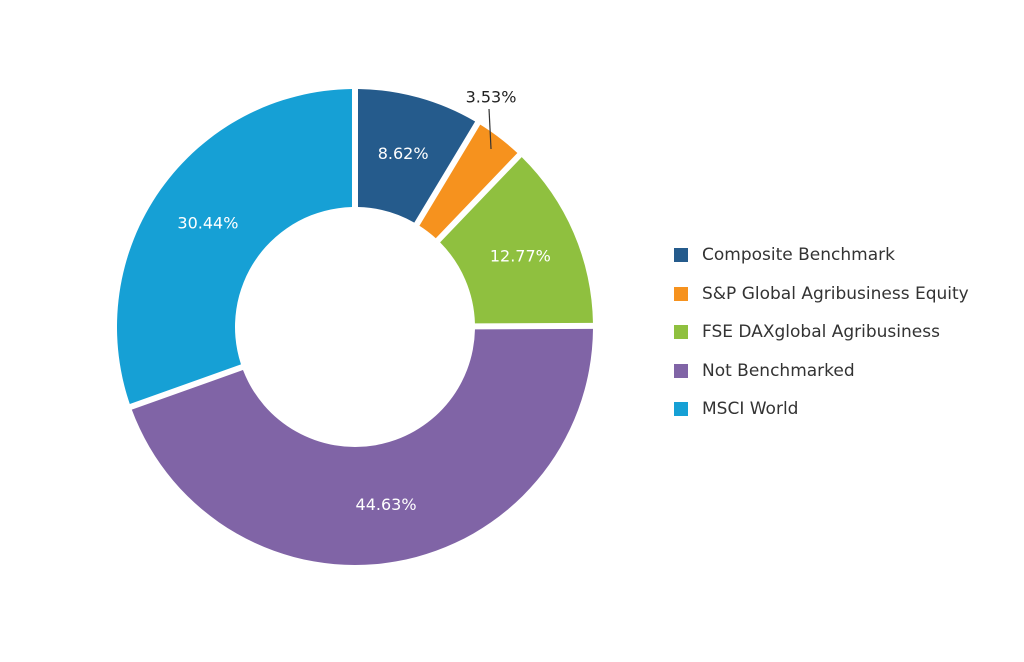 The width and height of the screenshot is (1024, 662). I want to click on legend-label: MSCI World, so click(750, 409).